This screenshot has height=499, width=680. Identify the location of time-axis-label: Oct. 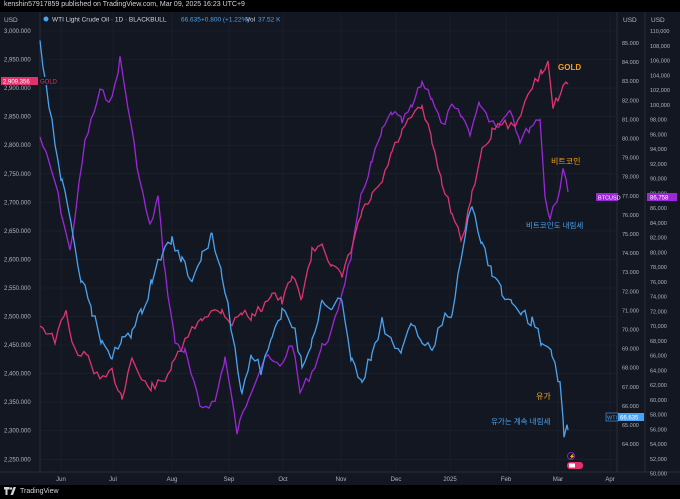
(283, 480).